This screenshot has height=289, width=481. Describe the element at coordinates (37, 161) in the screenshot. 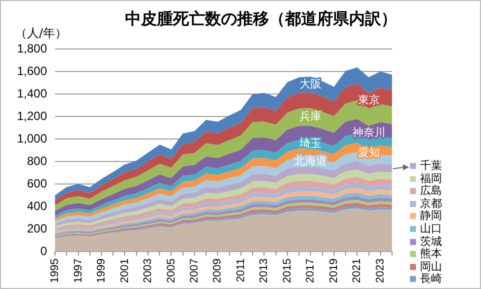

I see `y-tick-label: 800` at that location.